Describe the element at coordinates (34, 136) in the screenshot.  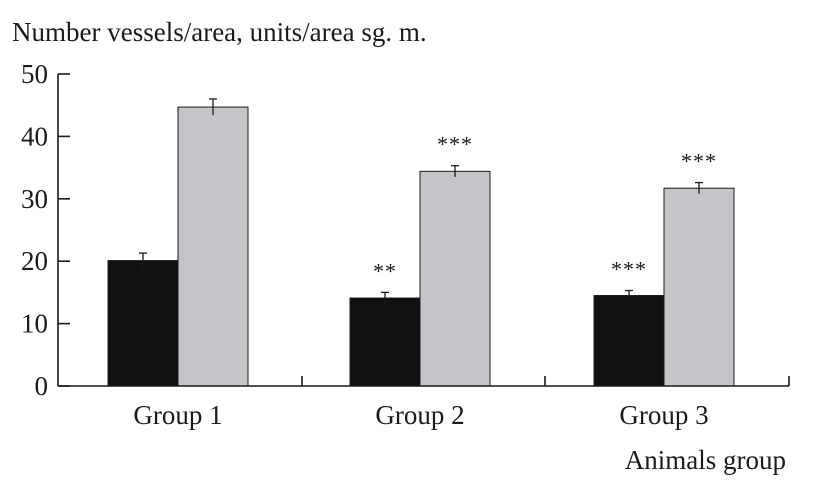
I see `y-tick-label: 40` at that location.